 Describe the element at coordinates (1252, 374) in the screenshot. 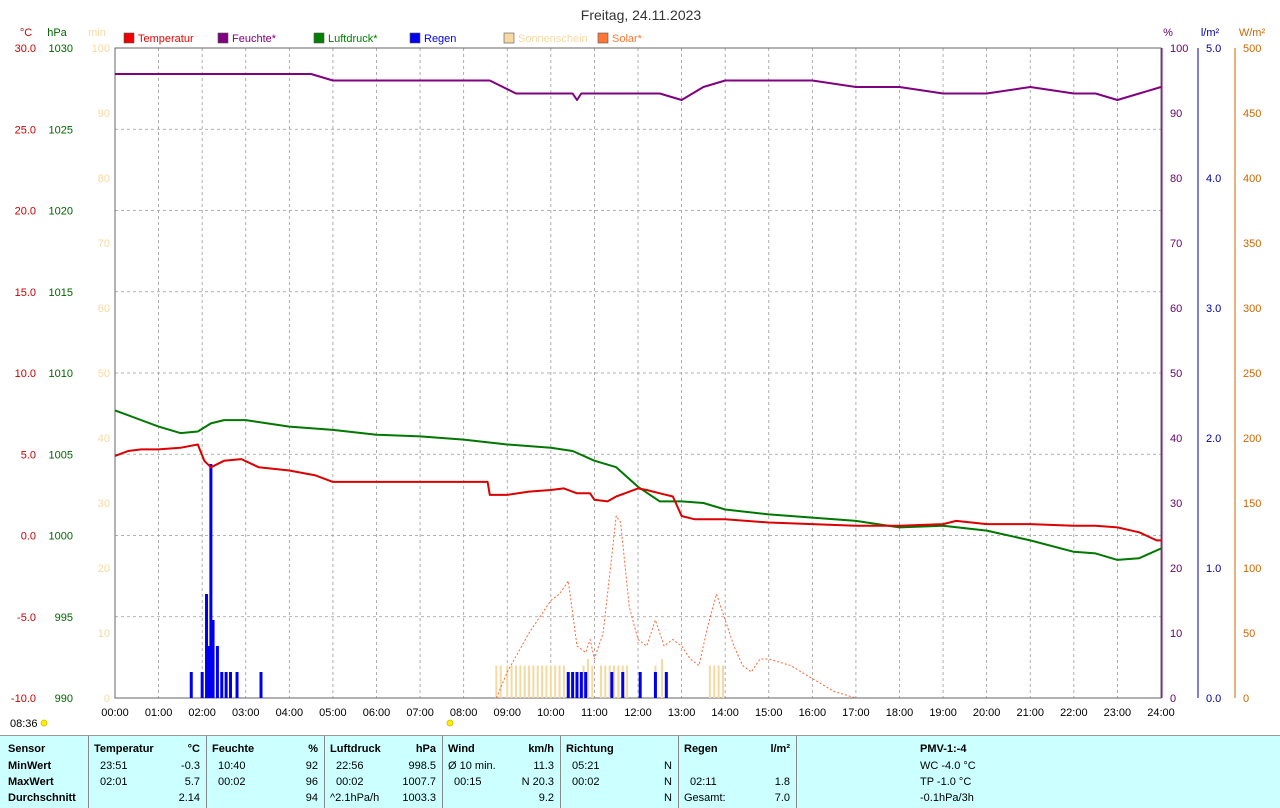

I see `solar-tick-label: 250` at that location.